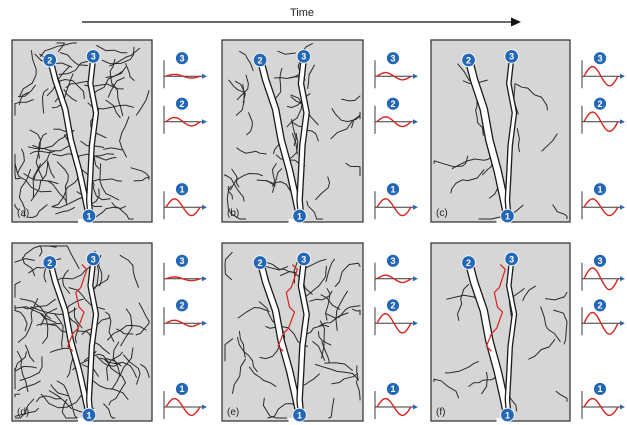 The height and width of the screenshot is (425, 627). Describe the element at coordinates (442, 213) in the screenshot. I see `panel-label: (c)` at that location.